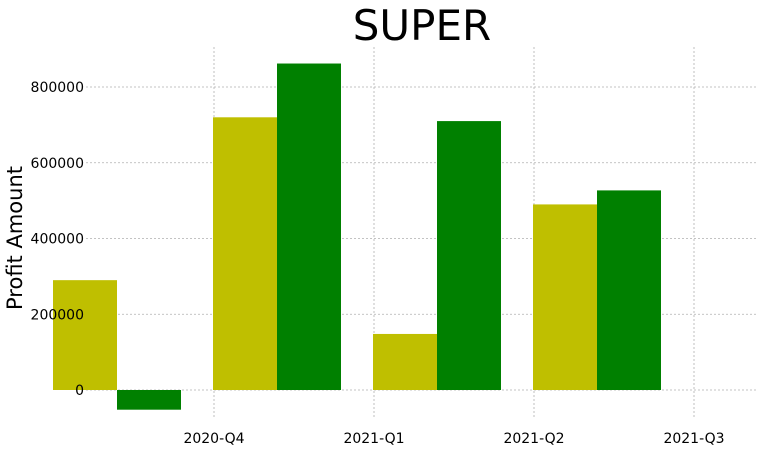  What do you see at coordinates (57, 88) in the screenshot?
I see `y-tick-label: 800000` at bounding box center [57, 88].